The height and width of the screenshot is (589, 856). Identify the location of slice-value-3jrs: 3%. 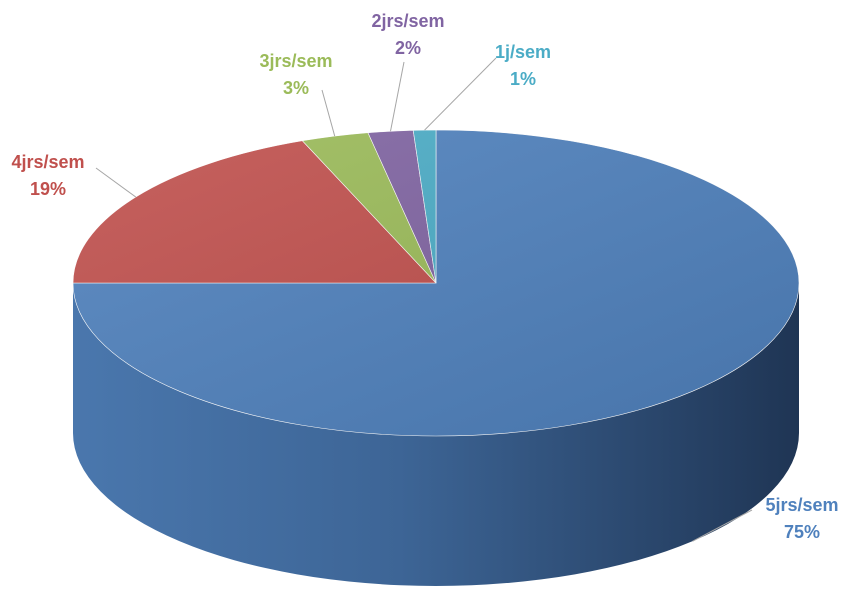
(296, 88).